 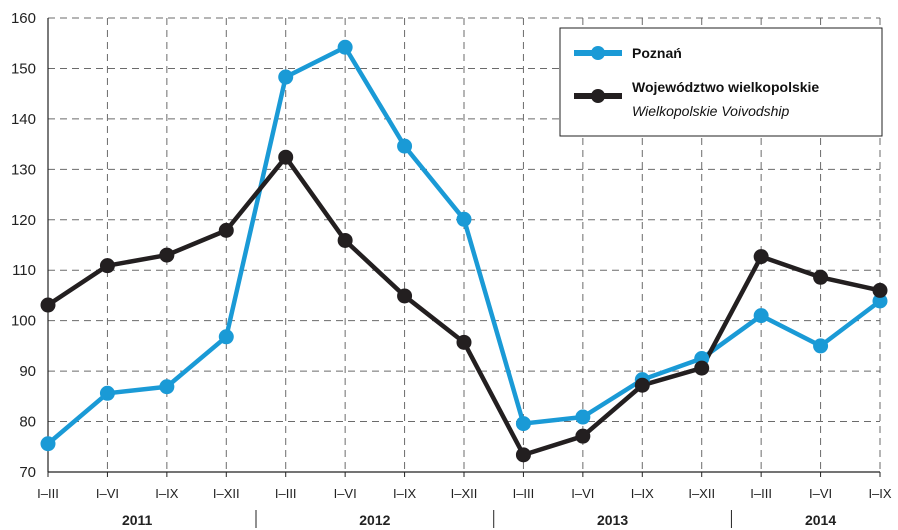 What do you see at coordinates (725, 87) in the screenshot?
I see `legend-label-wielkopolskie: Województwo wielkopolskie` at bounding box center [725, 87].